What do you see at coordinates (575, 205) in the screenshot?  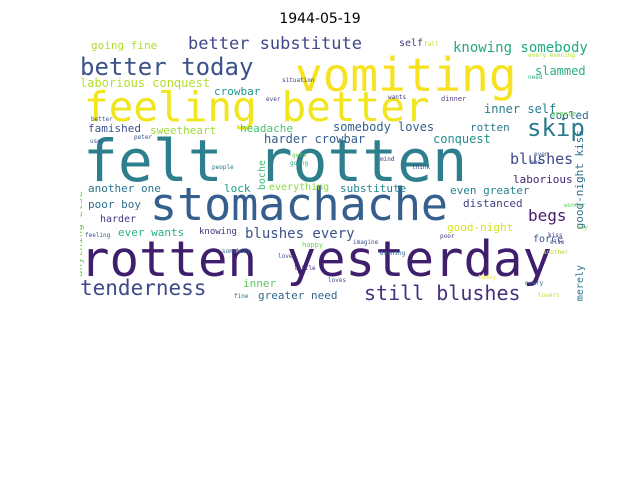 I see `cloud-word: wonder` at bounding box center [575, 205].